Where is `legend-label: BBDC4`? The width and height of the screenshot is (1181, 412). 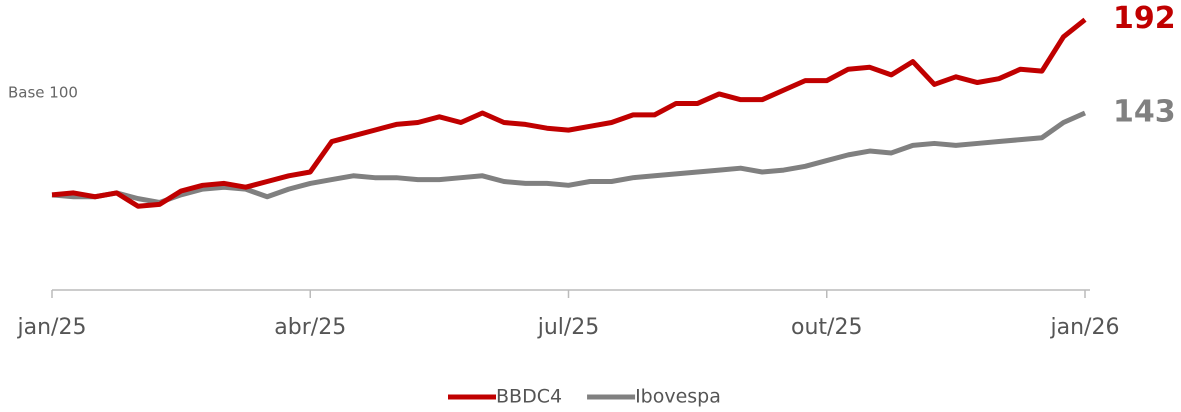
legend-label: BBDC4 is located at coordinates (529, 397).